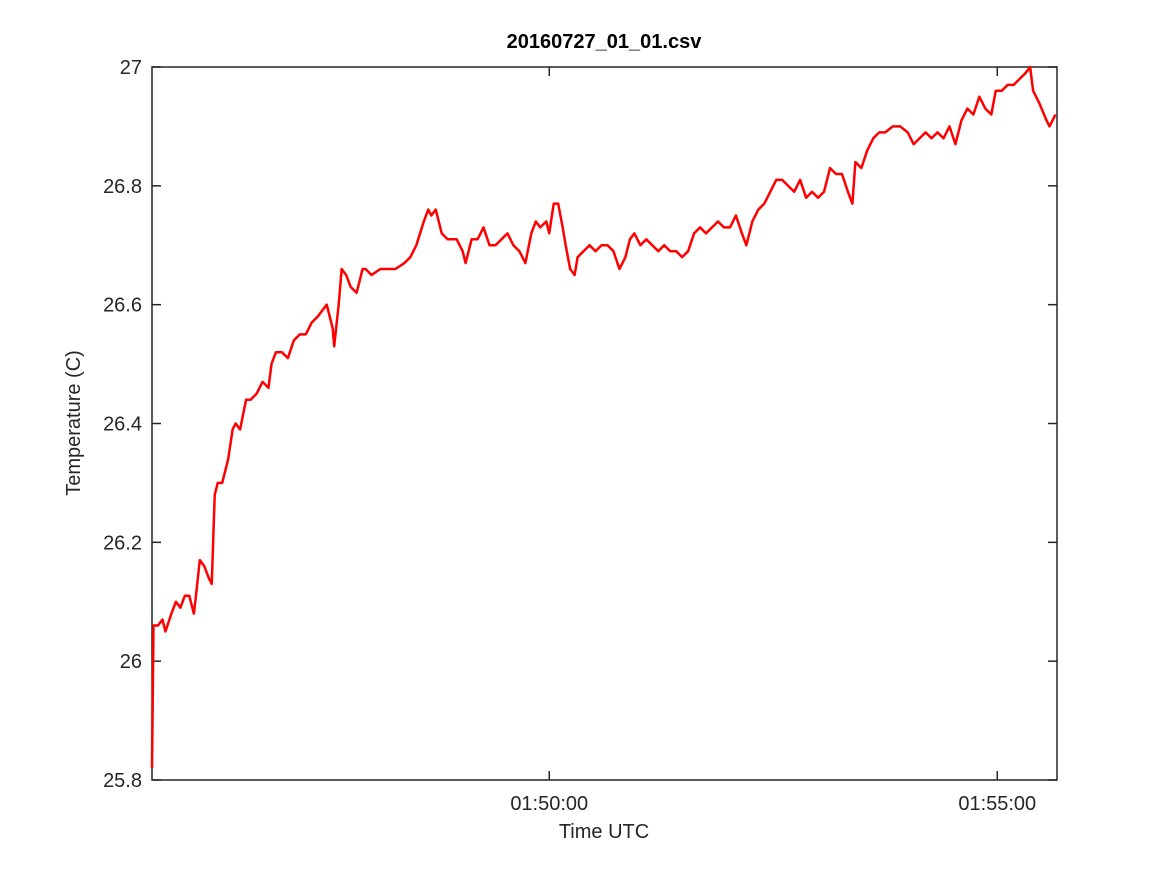 The image size is (1167, 875). I want to click on y-tick-label: 25.8, so click(122, 781).